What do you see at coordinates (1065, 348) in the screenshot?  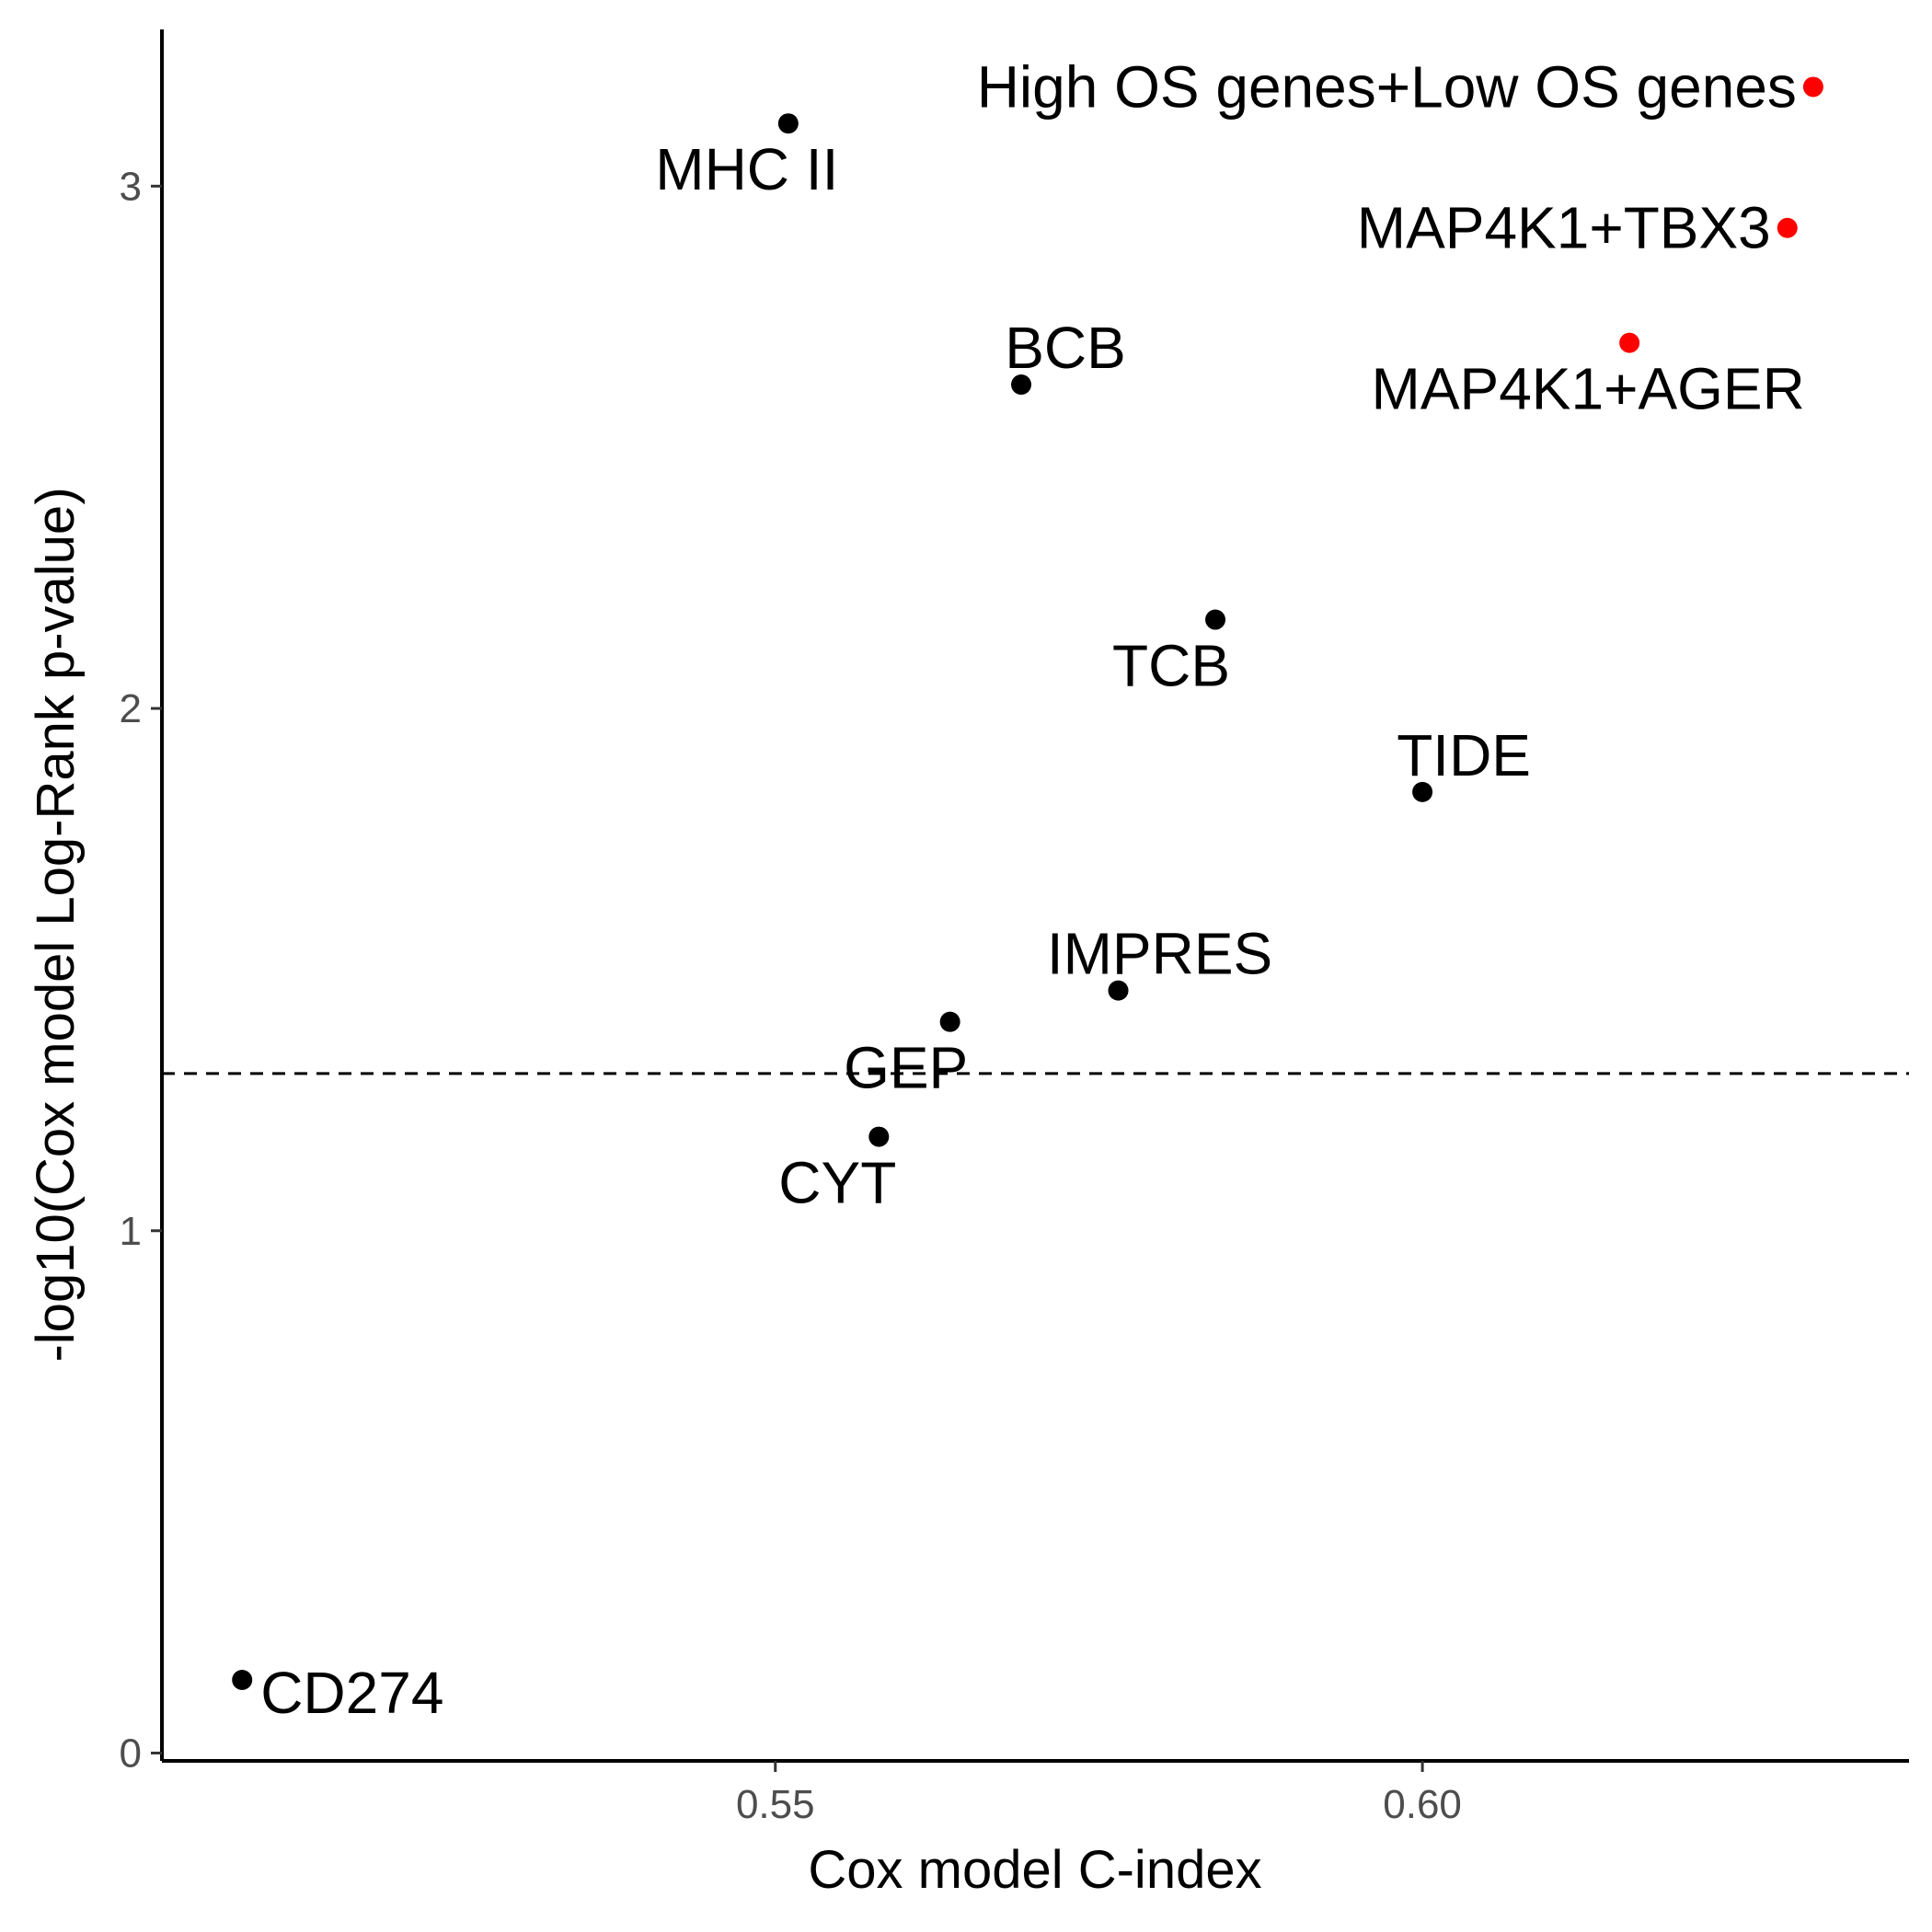 I see `point-label-bcb: BCB` at bounding box center [1065, 348].